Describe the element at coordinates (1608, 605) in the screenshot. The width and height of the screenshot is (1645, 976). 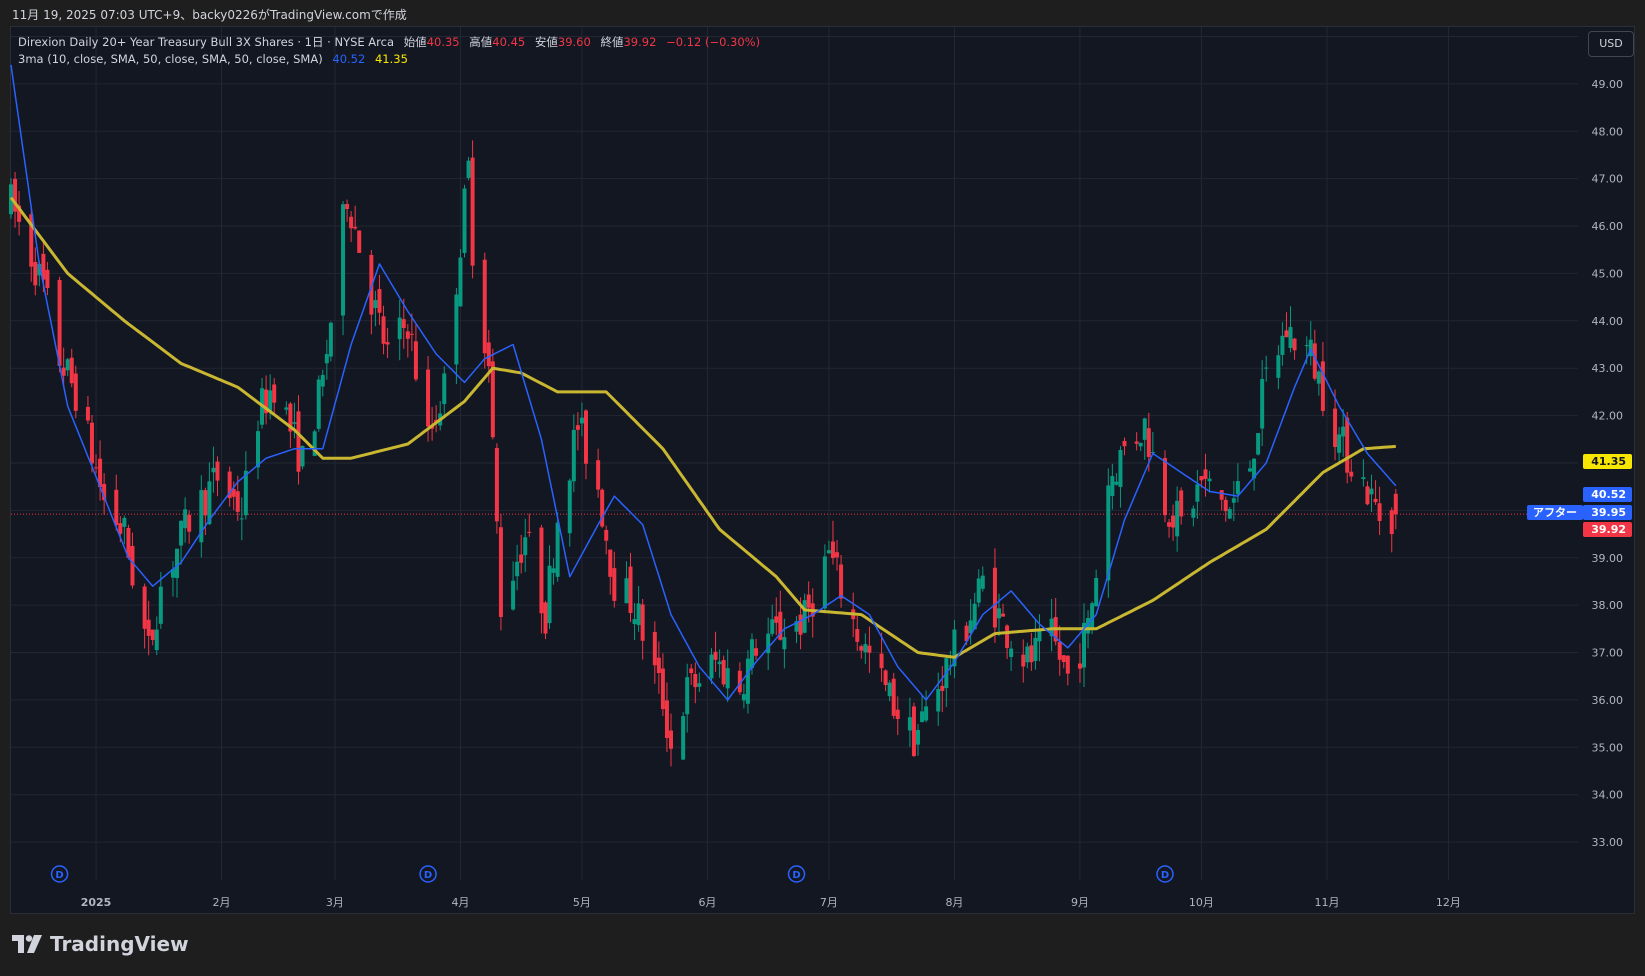
I see `y-tick-label: 38.00` at that location.